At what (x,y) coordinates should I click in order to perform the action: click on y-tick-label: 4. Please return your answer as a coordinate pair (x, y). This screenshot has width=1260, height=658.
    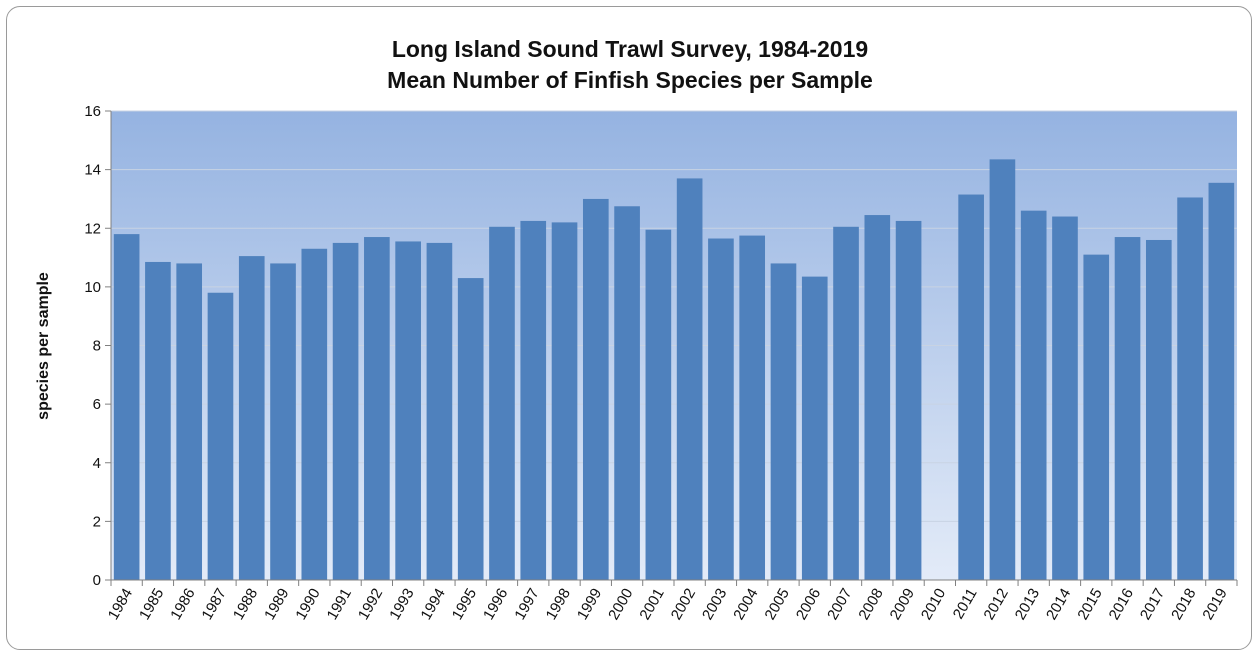
    Looking at the image, I should click on (97, 463).